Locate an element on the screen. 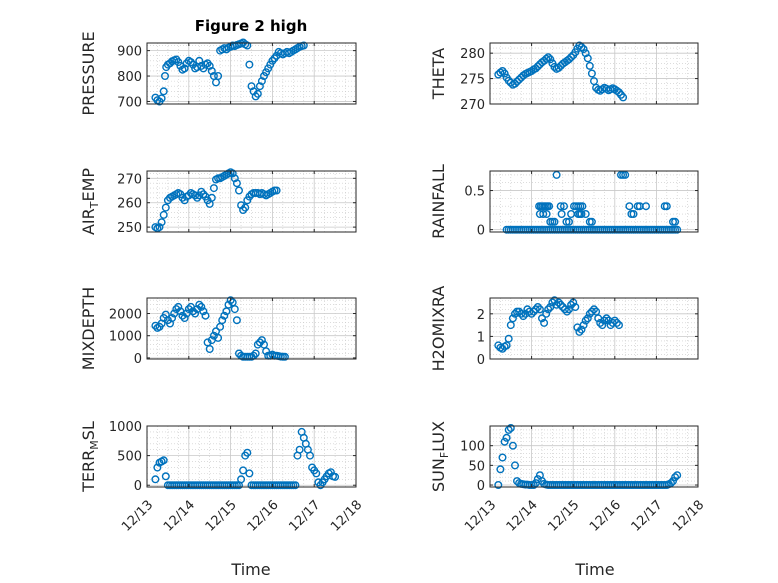 Image resolution: width=778 pixels, height=583 pixels. subplot-1: 700 800 900 PRESSURE is located at coordinates (218, 73).